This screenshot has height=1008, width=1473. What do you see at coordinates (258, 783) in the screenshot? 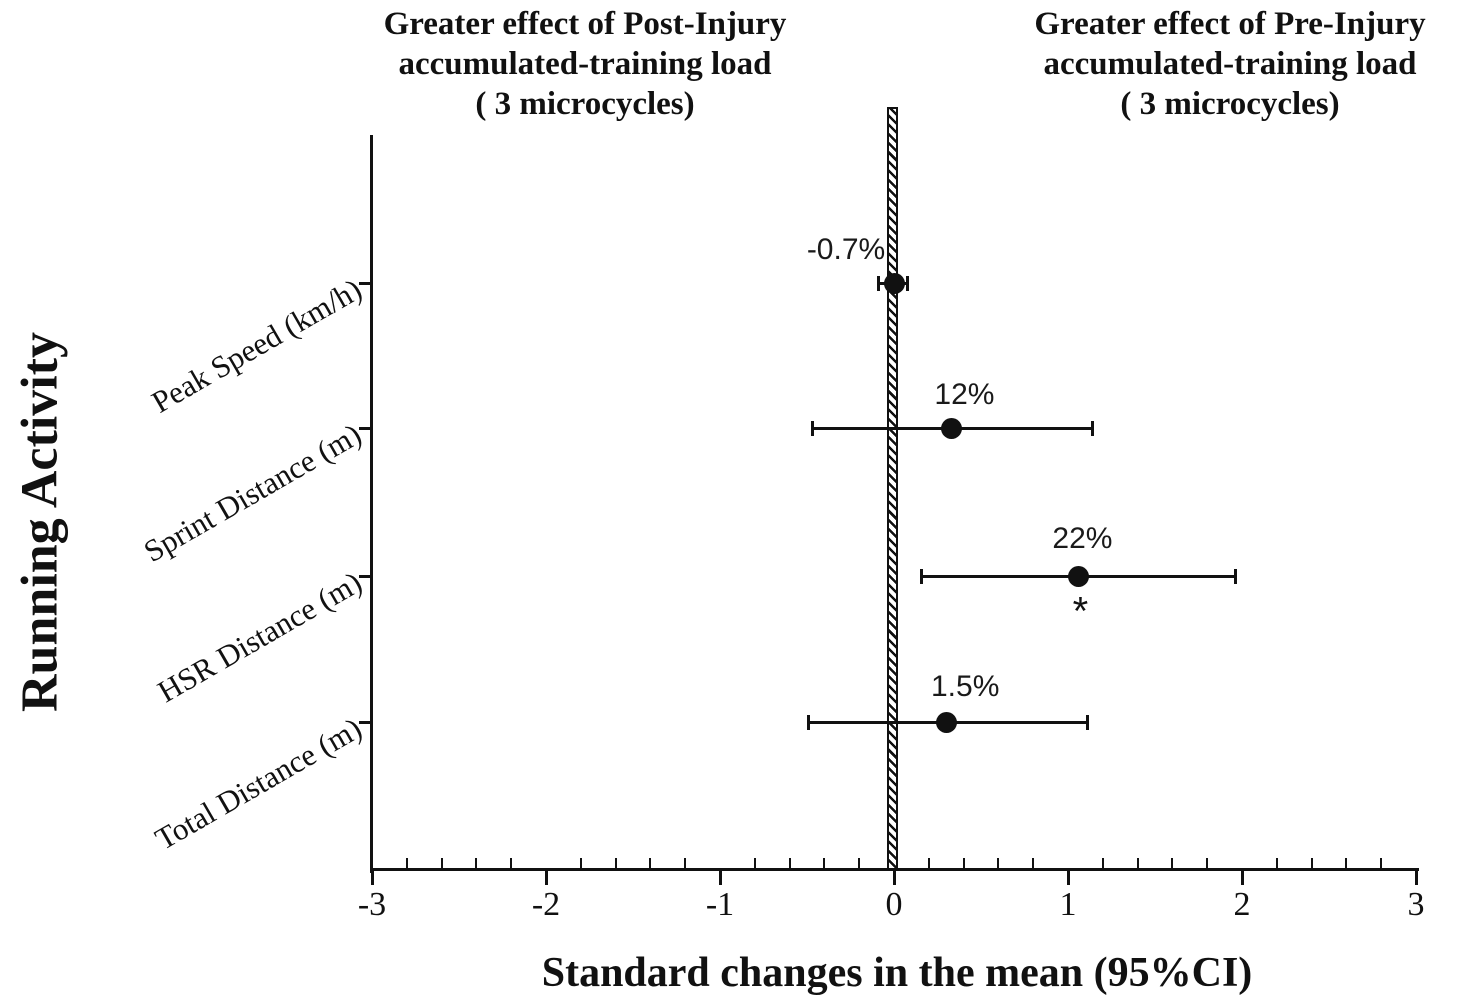
I see `y-category-label: Total Distance (m)` at bounding box center [258, 783].